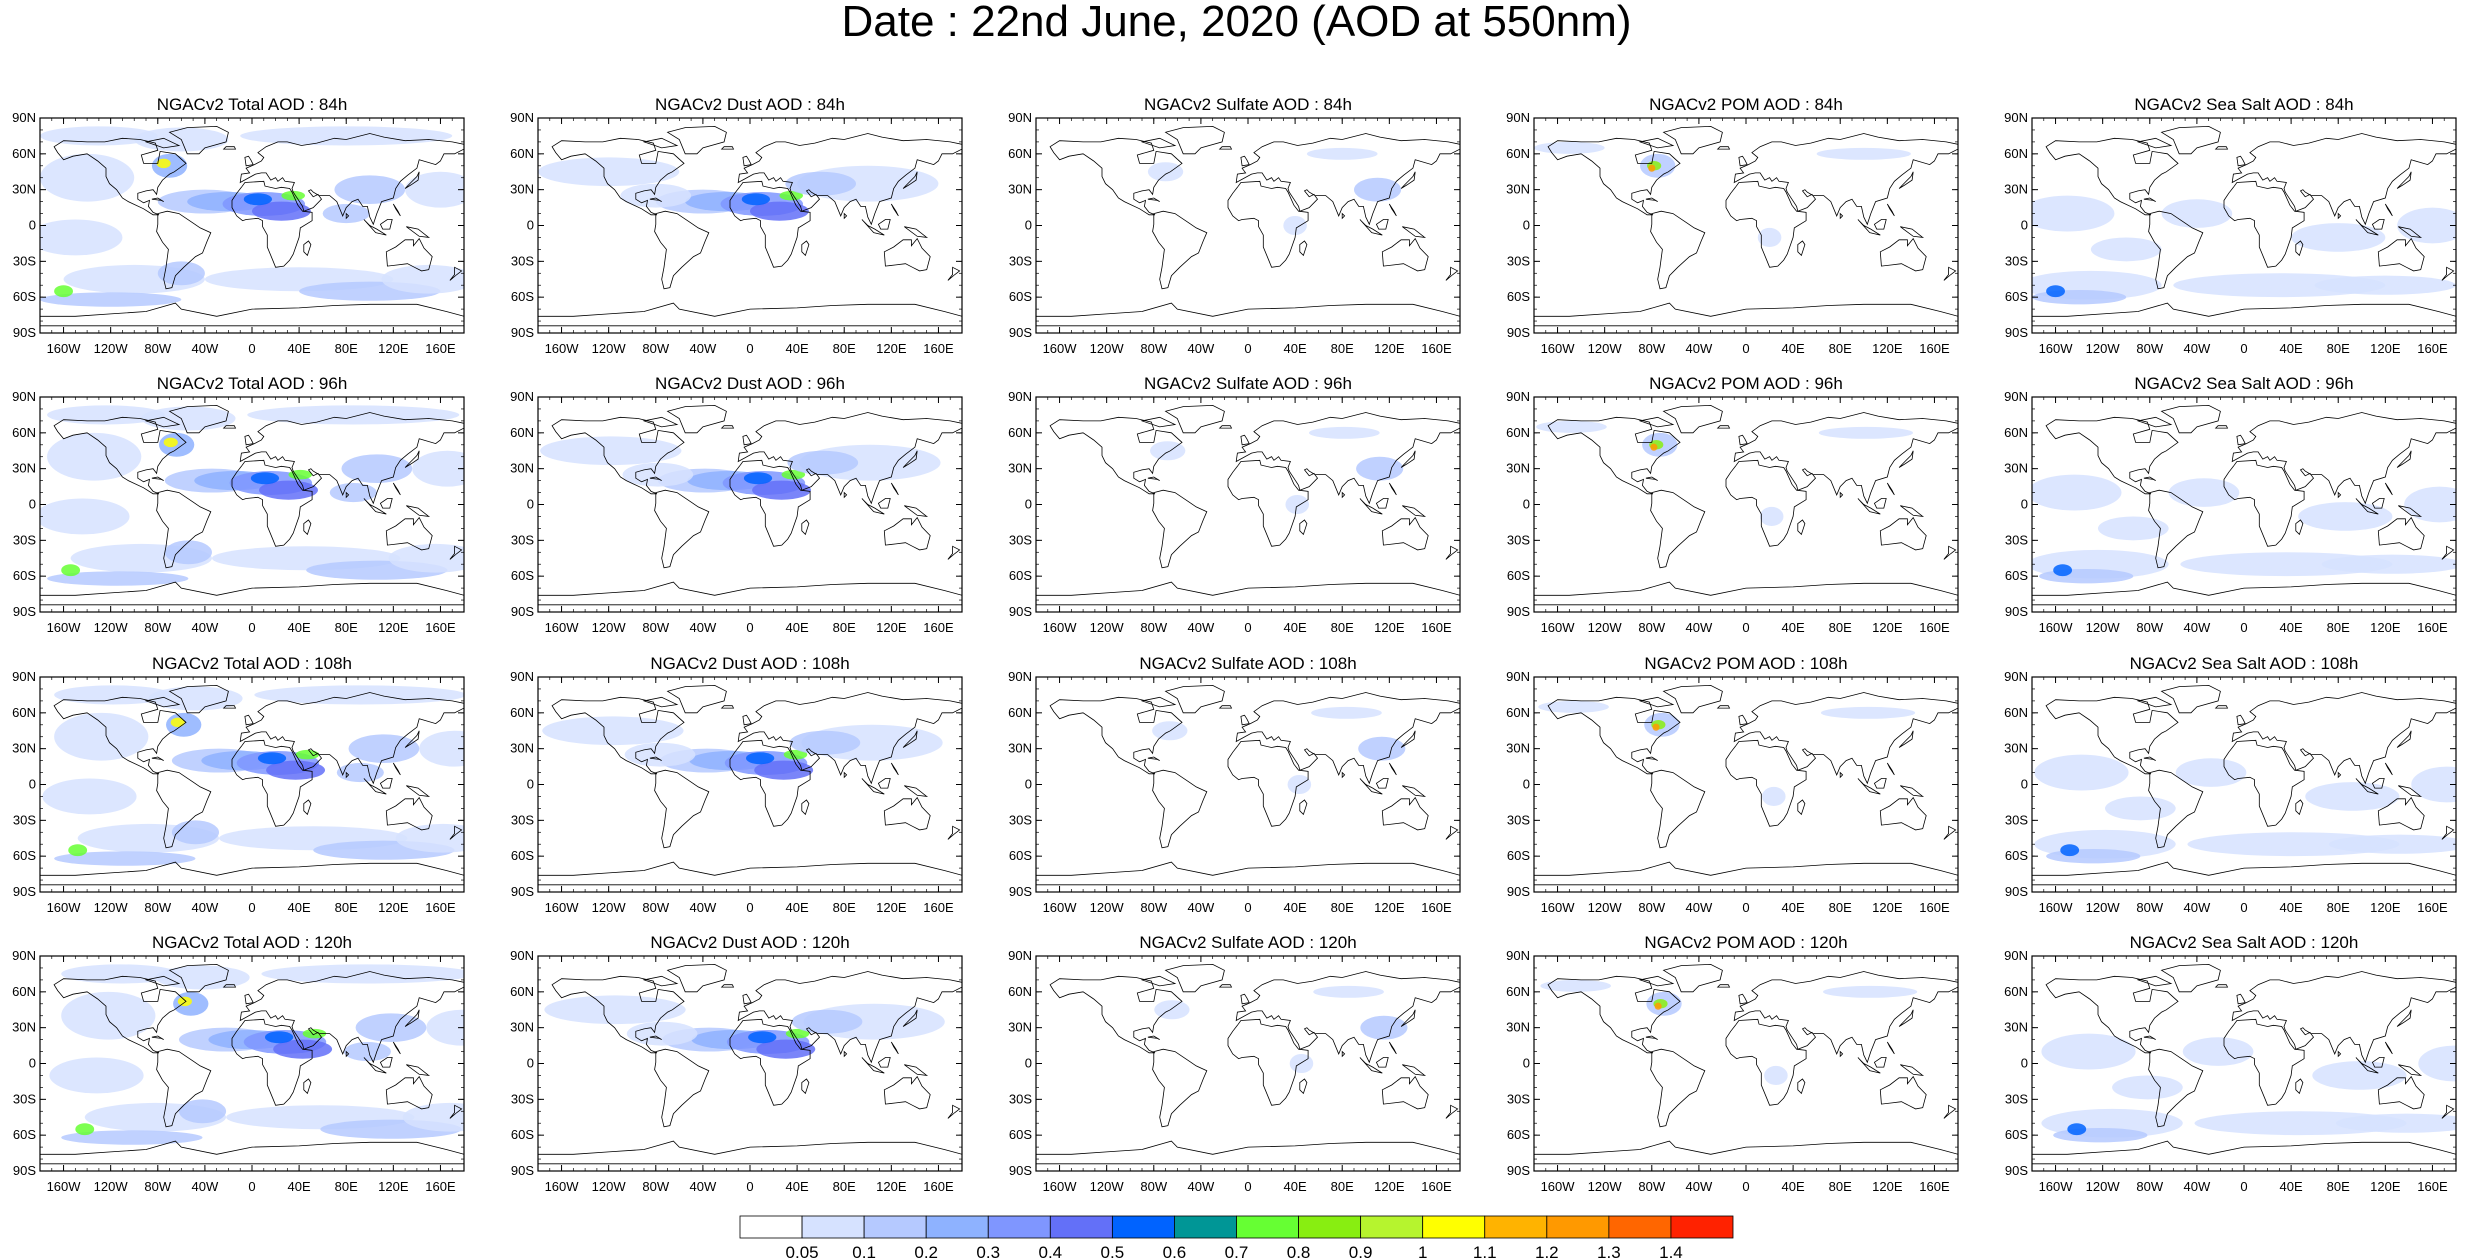  What do you see at coordinates (1414, 791) in the screenshot?
I see `coastline-newguinea` at bounding box center [1414, 791].